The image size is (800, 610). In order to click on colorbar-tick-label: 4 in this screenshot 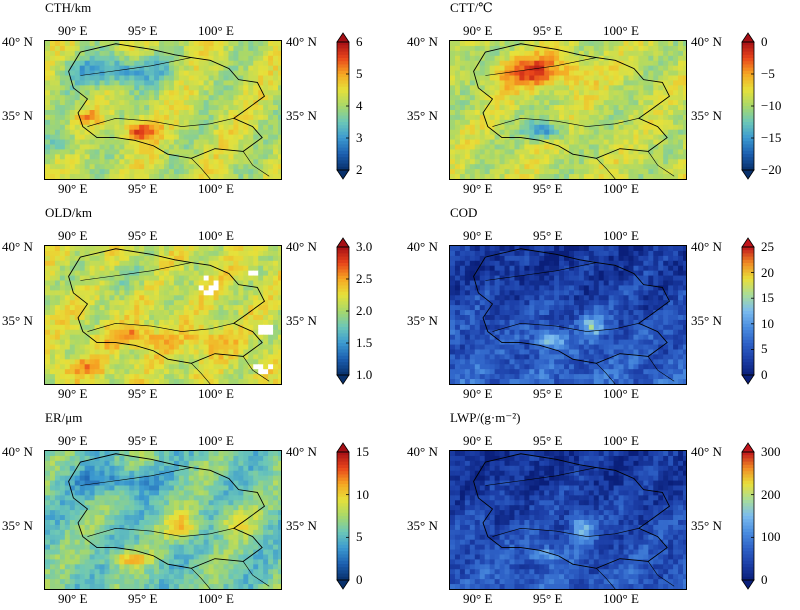, I will do `click(359, 106)`.